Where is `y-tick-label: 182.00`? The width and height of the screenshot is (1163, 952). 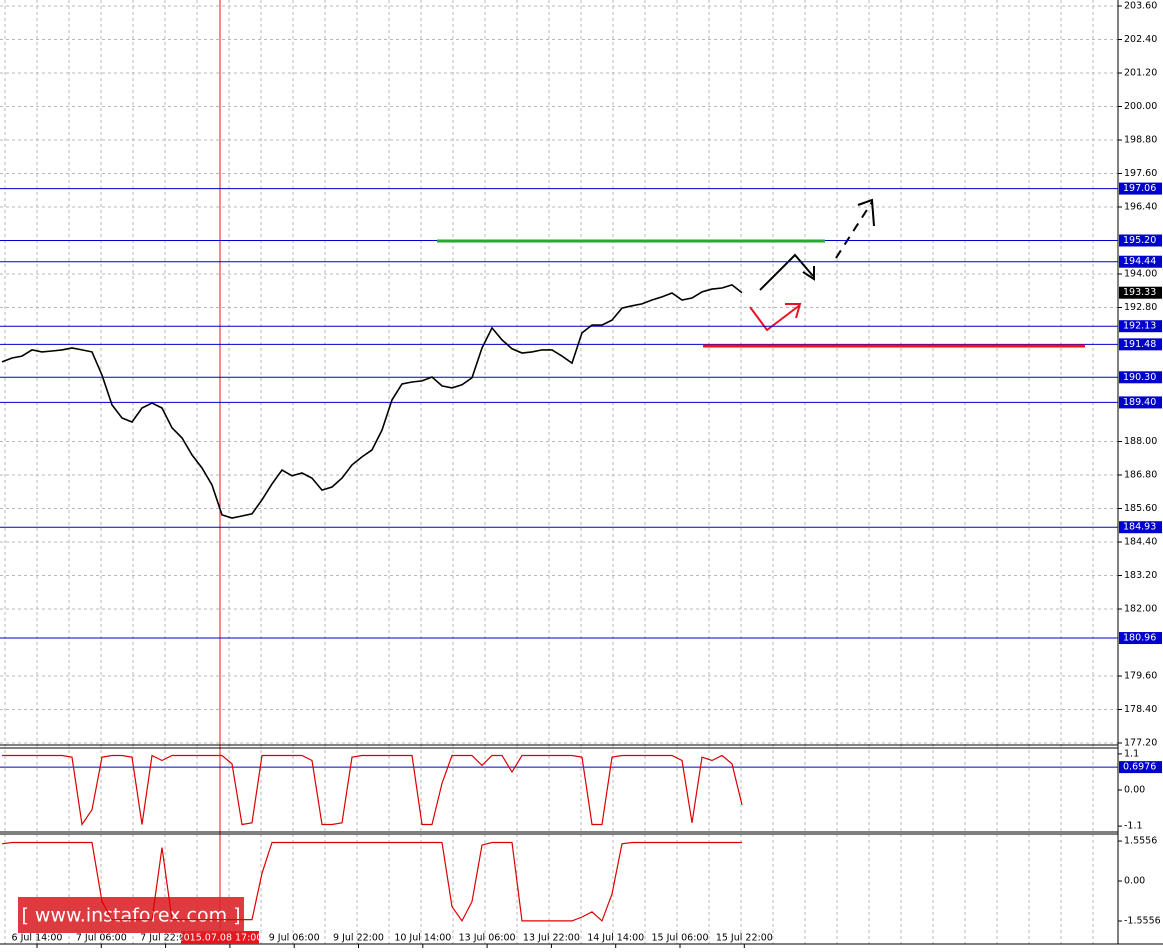 y-tick-label: 182.00 is located at coordinates (1140, 609).